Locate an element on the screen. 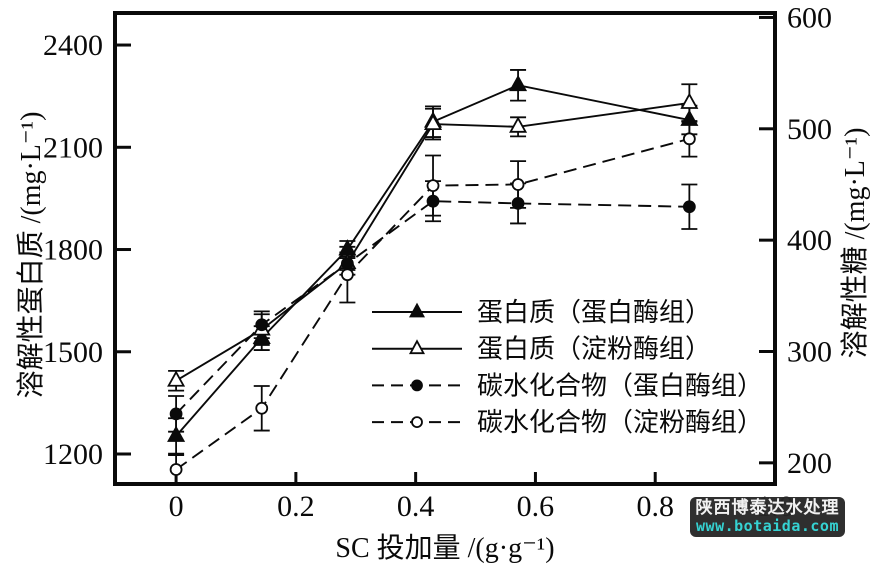 This screenshot has height=564, width=881. x-axis-title: SC 投加量 /(g·g⁻¹) is located at coordinates (445, 548).